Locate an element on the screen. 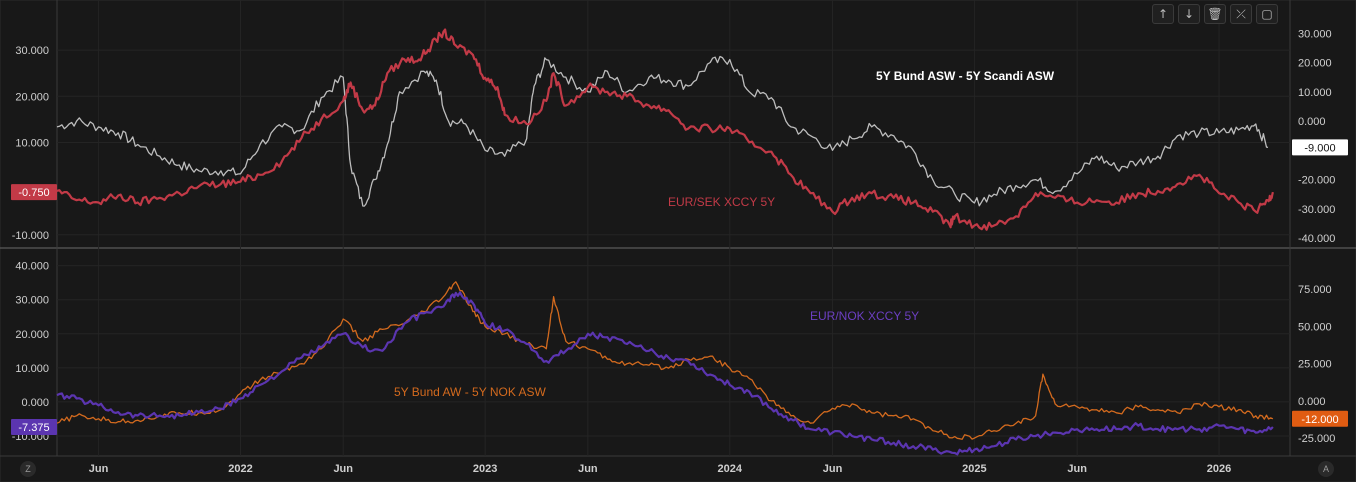 The height and width of the screenshot is (482, 1356). right-tick-label: 20.000 is located at coordinates (1315, 64).